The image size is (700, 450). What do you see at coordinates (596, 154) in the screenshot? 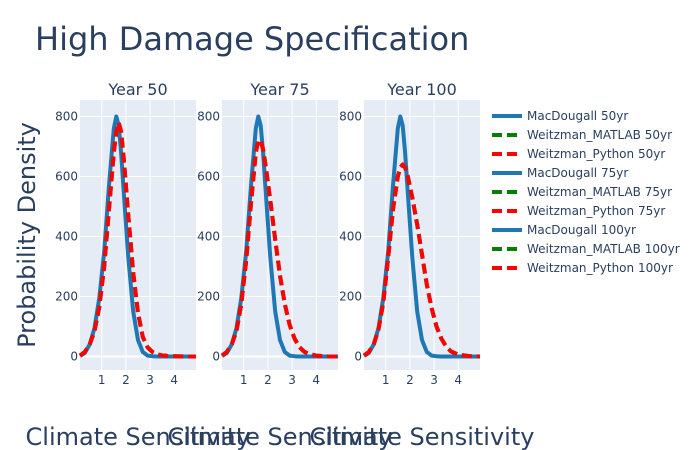
I see `legend-label: Weitzman_Python 50yr` at bounding box center [596, 154].